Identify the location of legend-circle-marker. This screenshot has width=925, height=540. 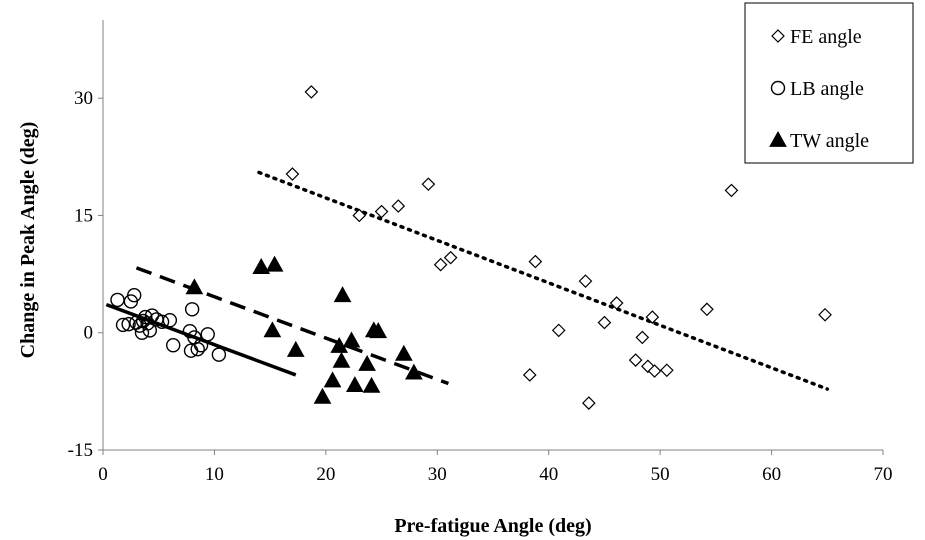
(778, 88).